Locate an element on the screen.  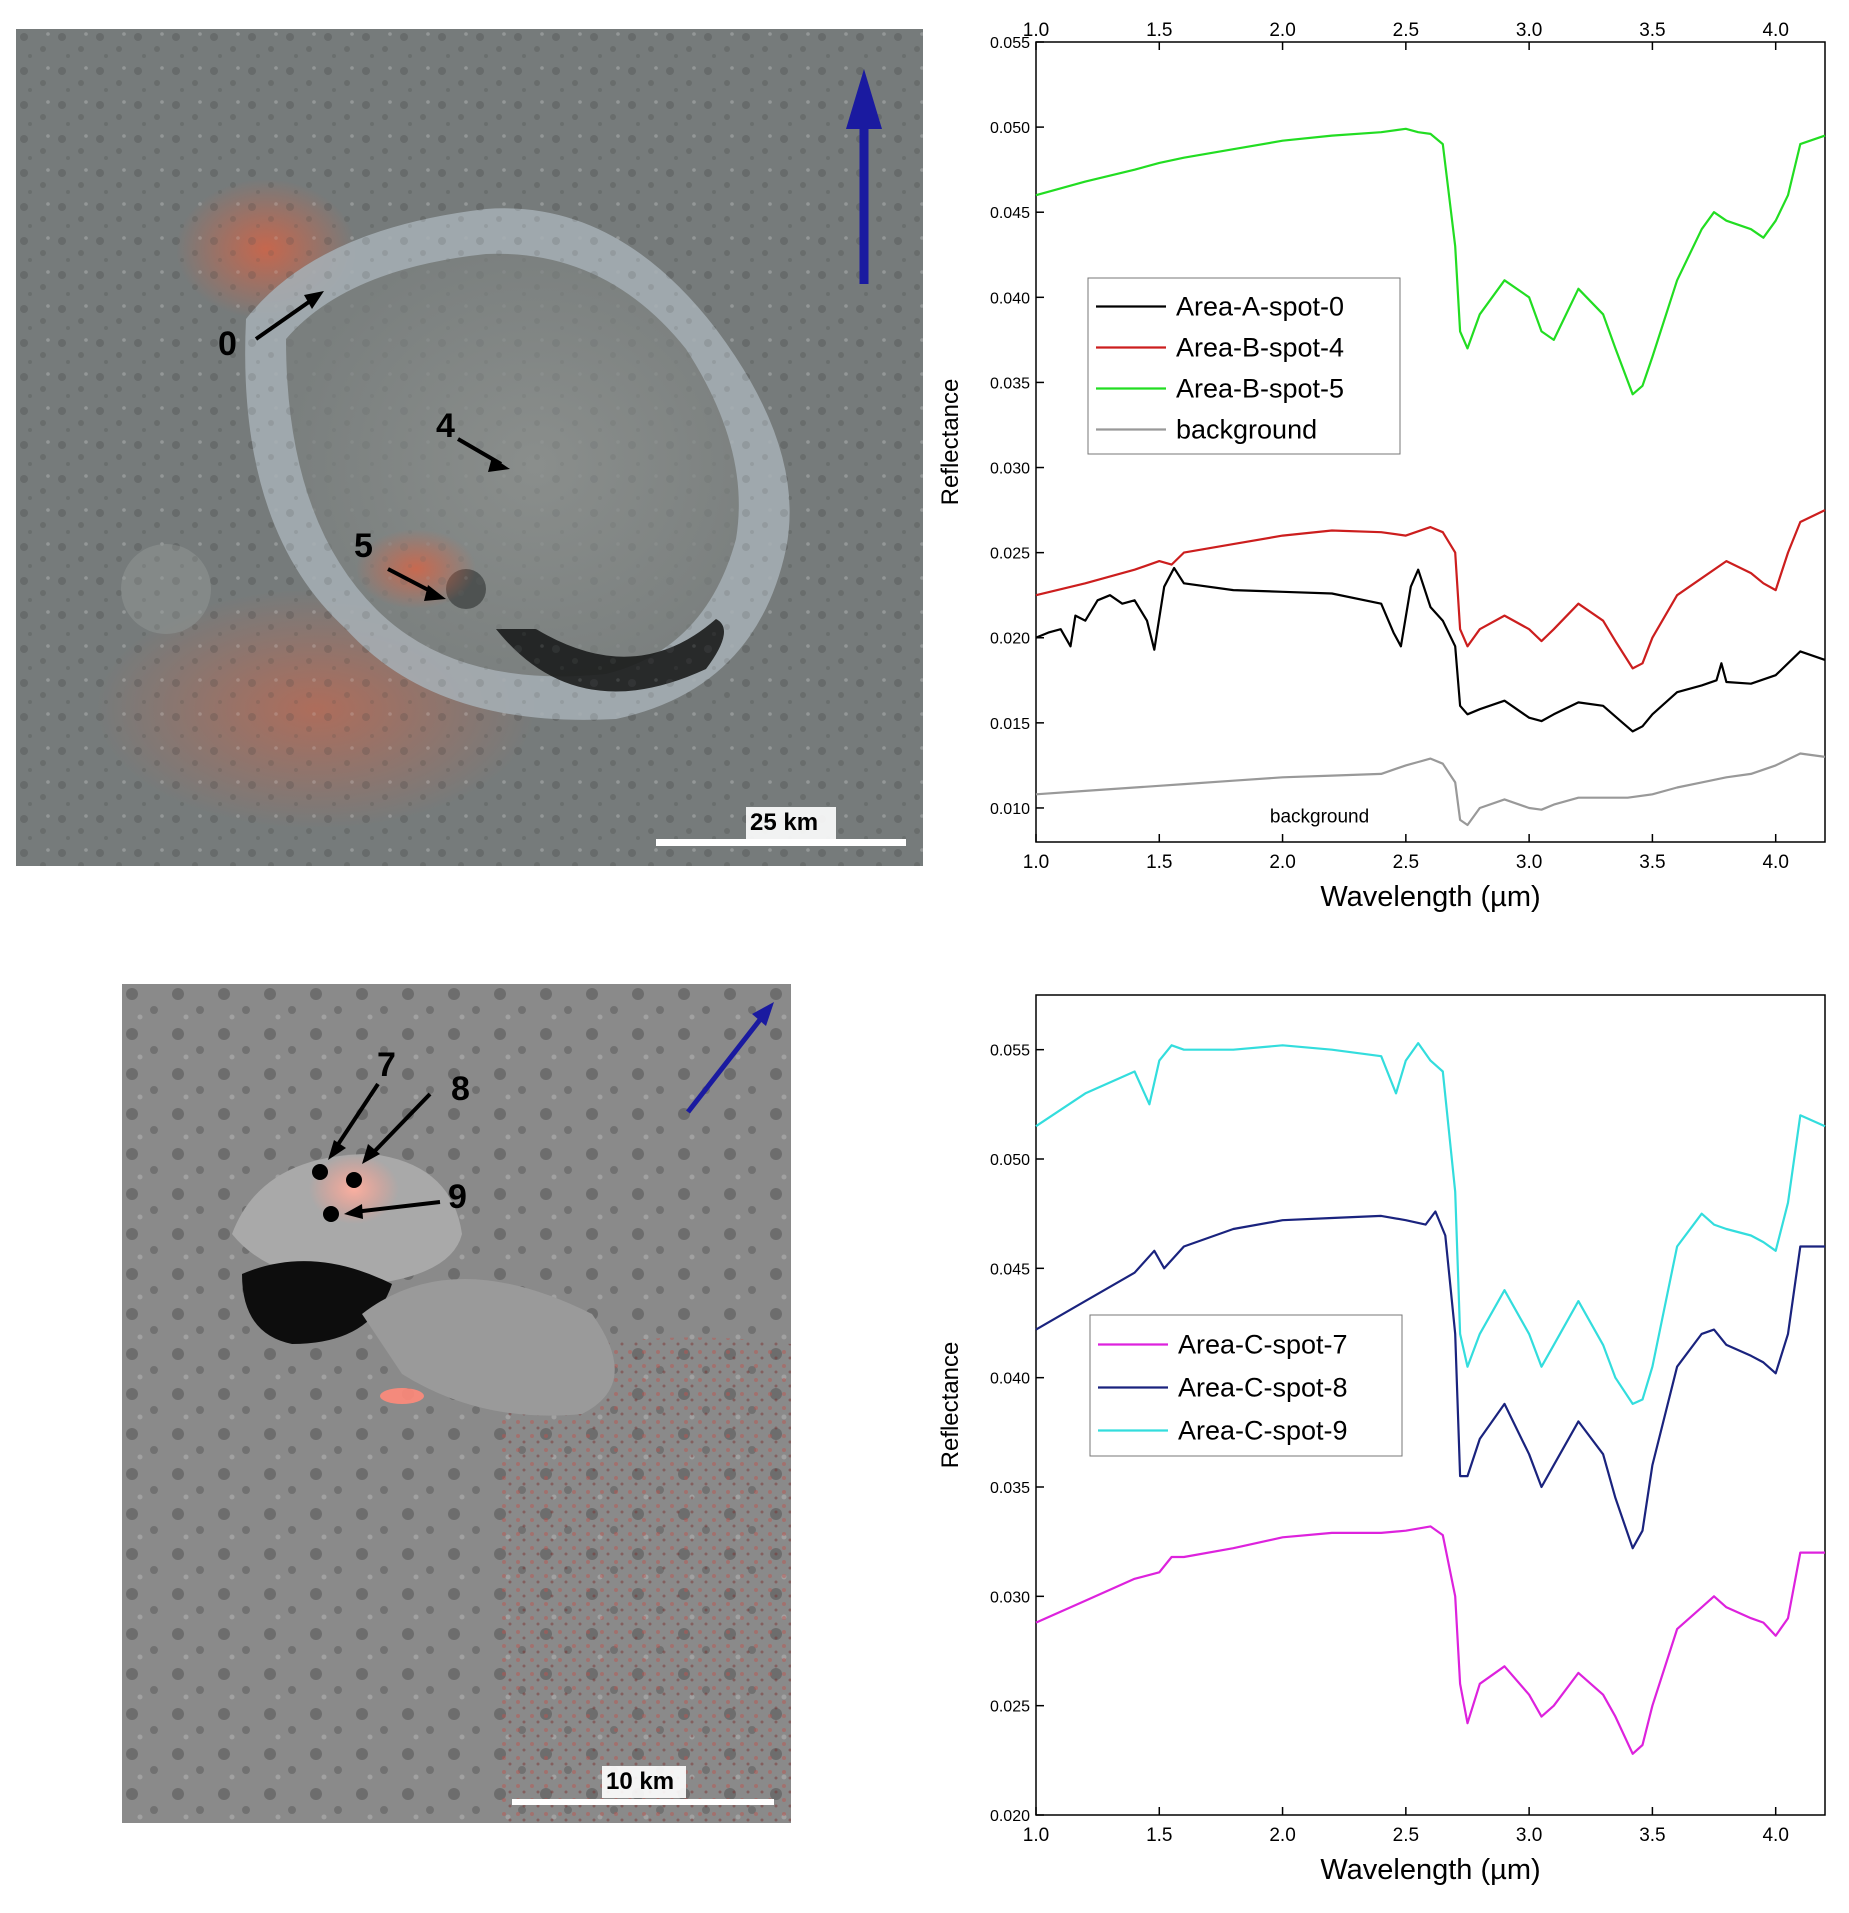
scale-label-a: 25 km is located at coordinates (784, 822).